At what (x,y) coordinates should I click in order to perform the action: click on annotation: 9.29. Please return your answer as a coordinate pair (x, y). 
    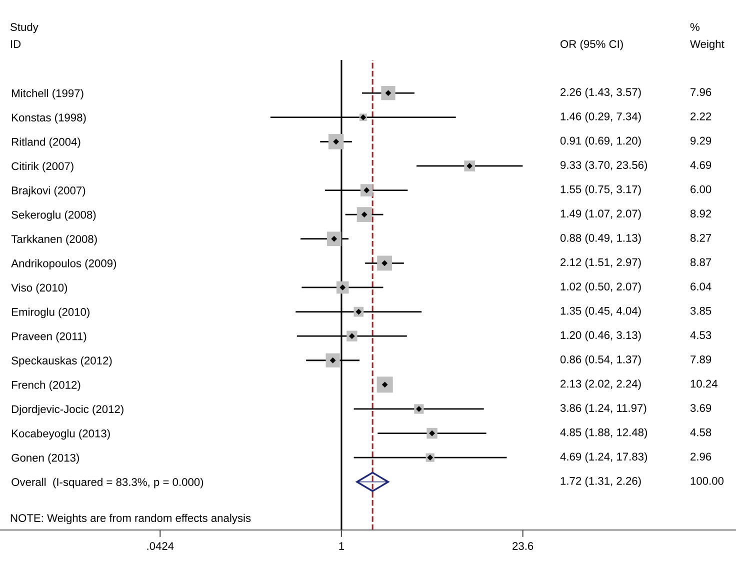
    Looking at the image, I should click on (701, 140).